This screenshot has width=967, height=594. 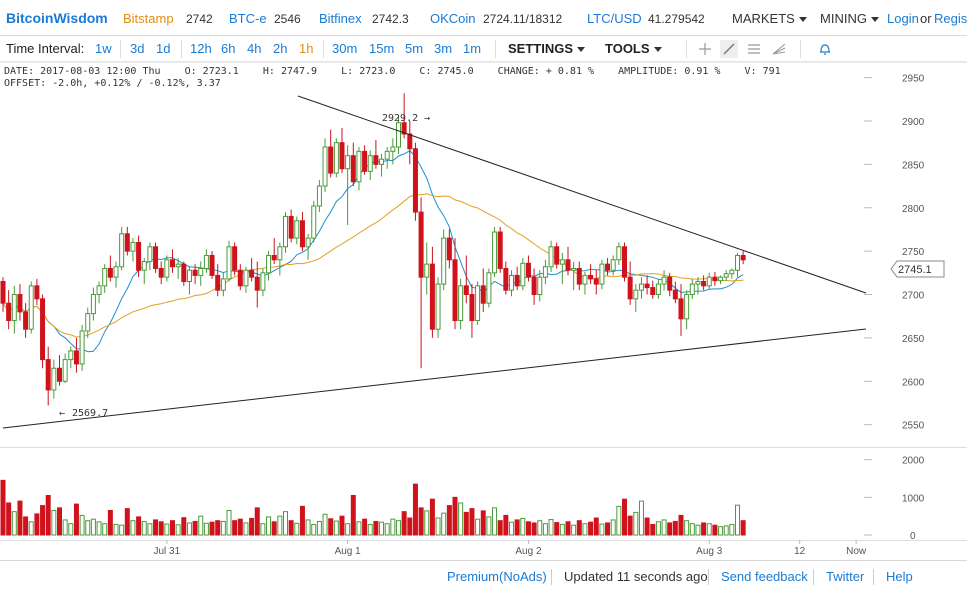 What do you see at coordinates (633, 48) in the screenshot?
I see `tools-menu: TOOLS` at bounding box center [633, 48].